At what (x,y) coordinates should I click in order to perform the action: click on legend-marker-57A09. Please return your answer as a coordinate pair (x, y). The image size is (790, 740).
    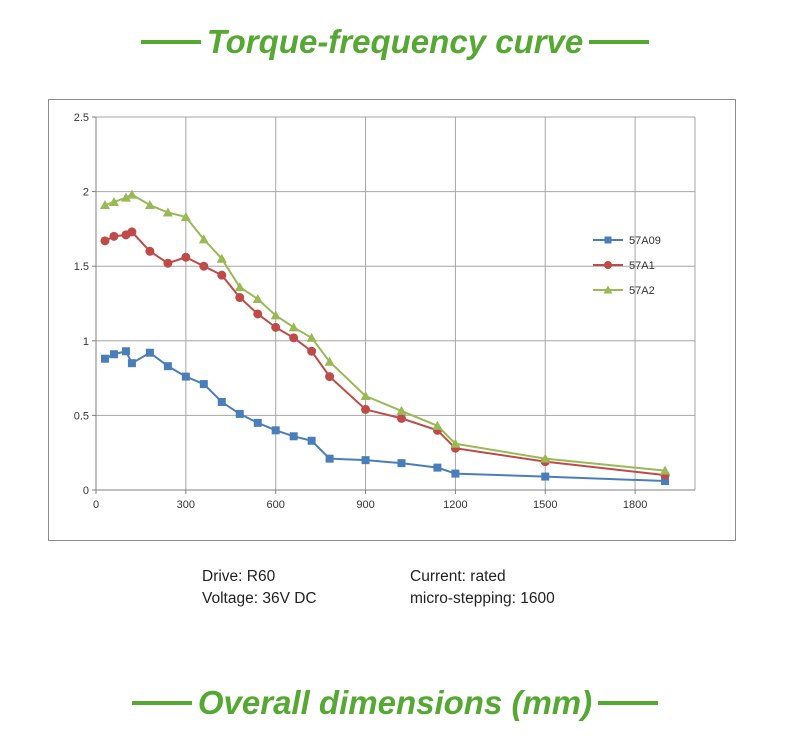
    Looking at the image, I should click on (608, 240).